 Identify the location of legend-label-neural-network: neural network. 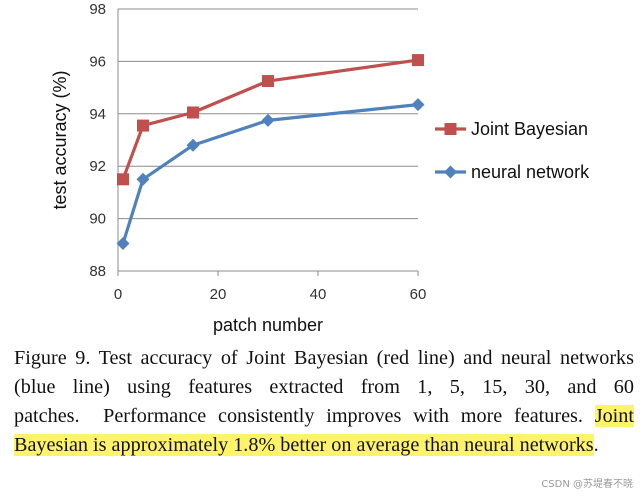
(530, 172).